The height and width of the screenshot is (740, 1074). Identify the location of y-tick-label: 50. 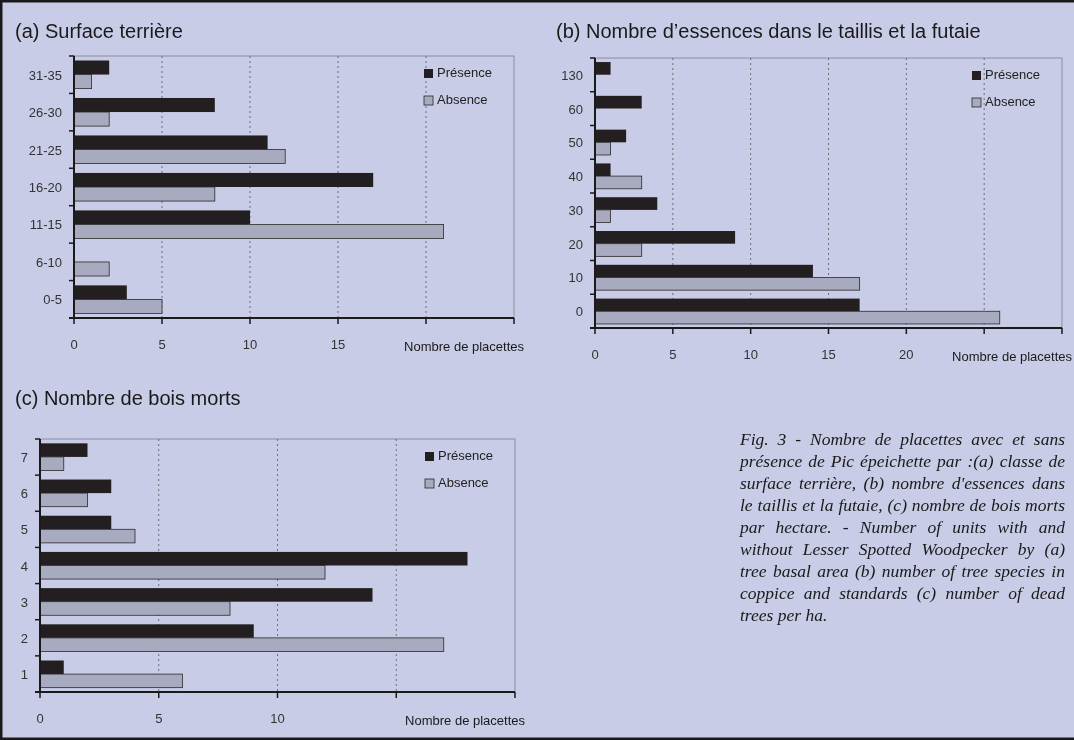
(575, 143).